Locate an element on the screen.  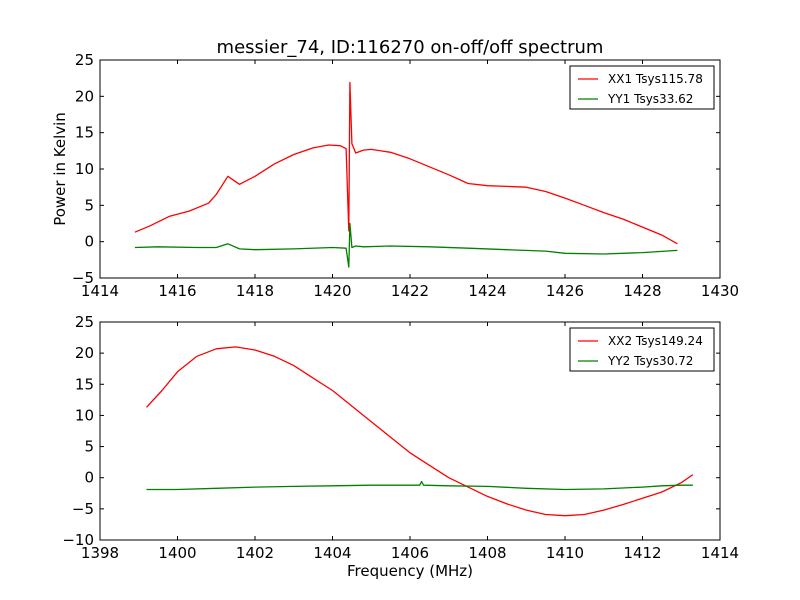
series-line-yy2 is located at coordinates (419, 485).